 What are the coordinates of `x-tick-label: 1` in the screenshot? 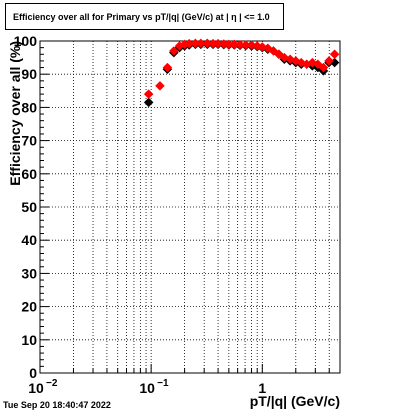 It's located at (262, 388).